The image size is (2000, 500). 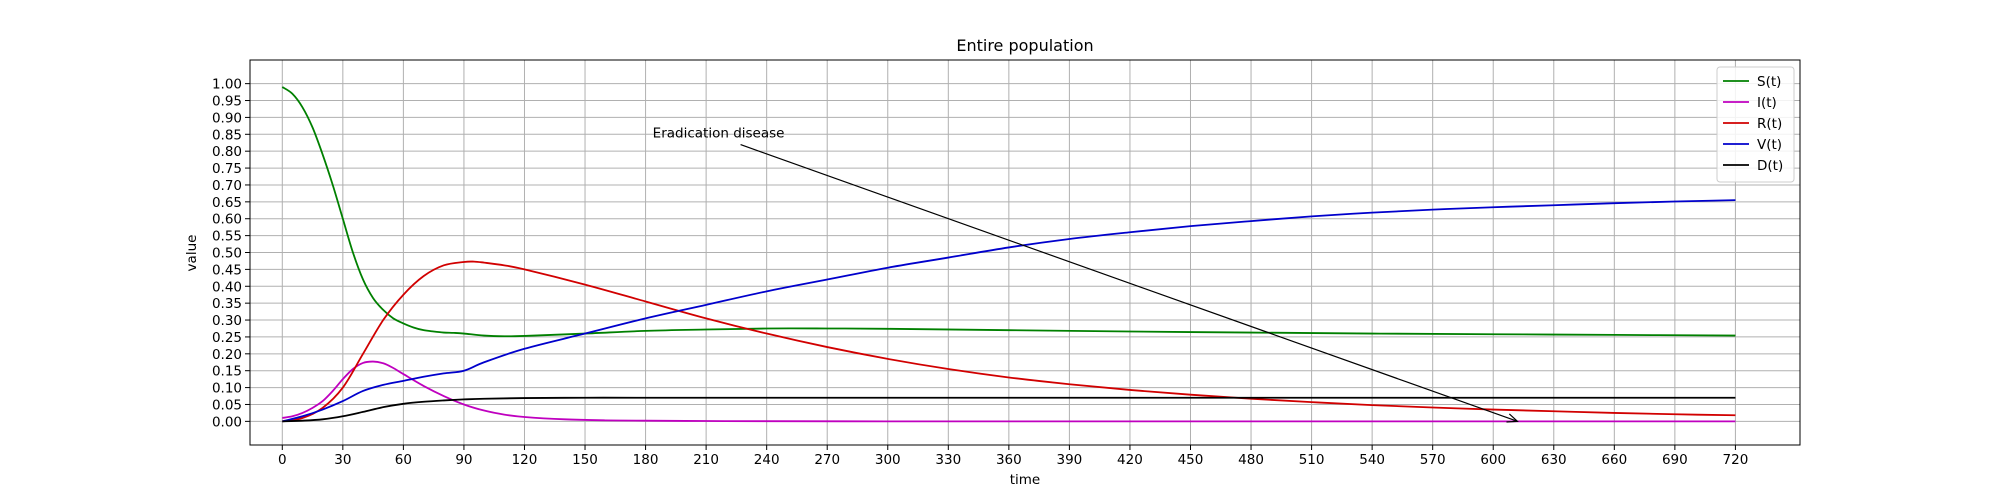 I want to click on y-tick-label: 0.10, so click(x=227, y=389).